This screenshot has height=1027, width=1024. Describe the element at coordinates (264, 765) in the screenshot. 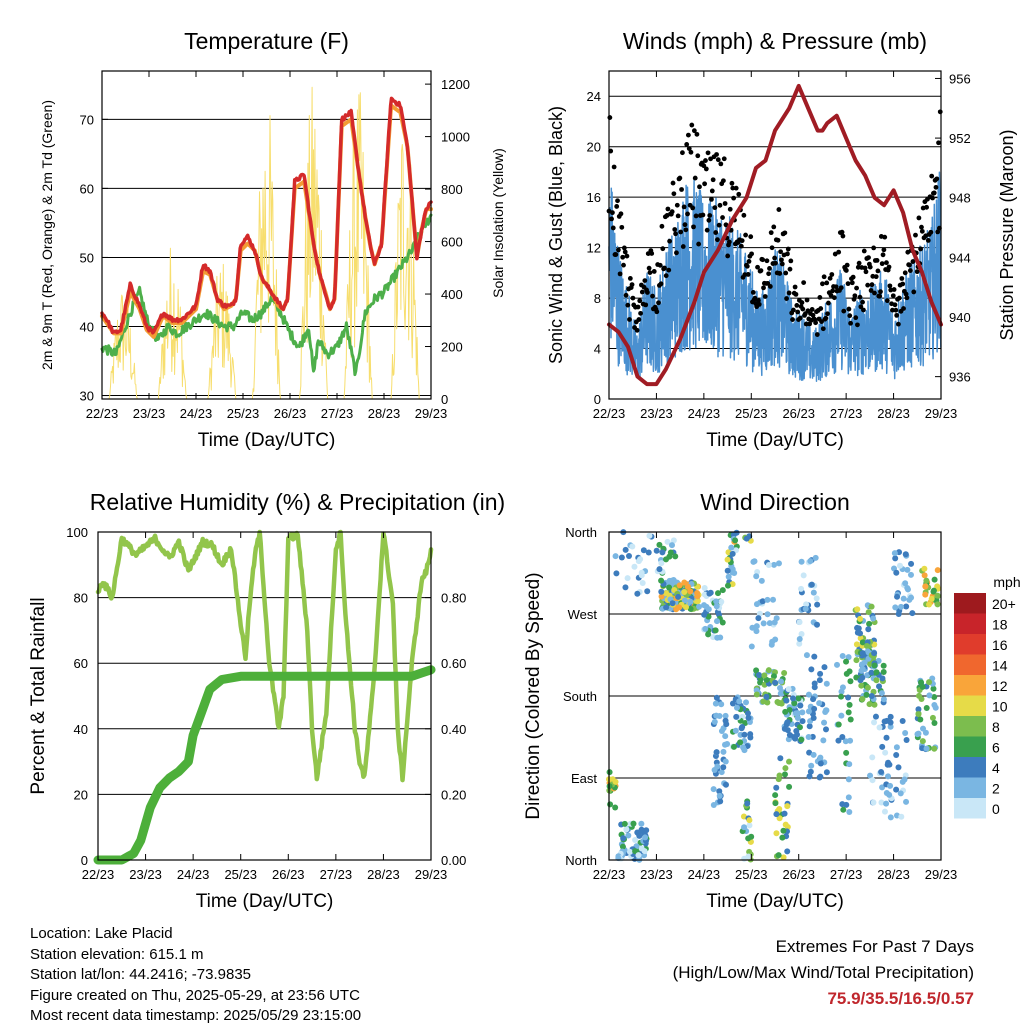

I see `series-precip` at that location.